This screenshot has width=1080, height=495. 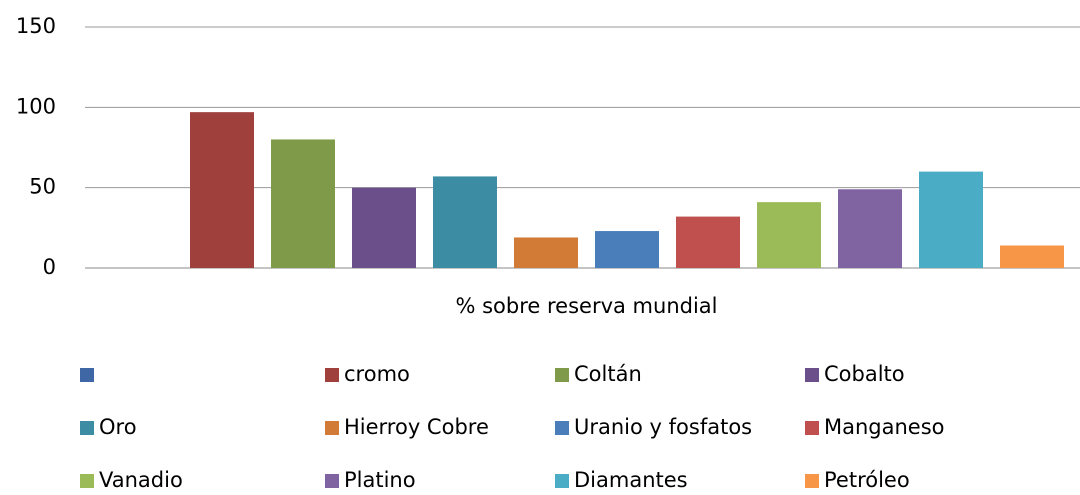 What do you see at coordinates (884, 427) in the screenshot?
I see `legend-label: Manganeso` at bounding box center [884, 427].